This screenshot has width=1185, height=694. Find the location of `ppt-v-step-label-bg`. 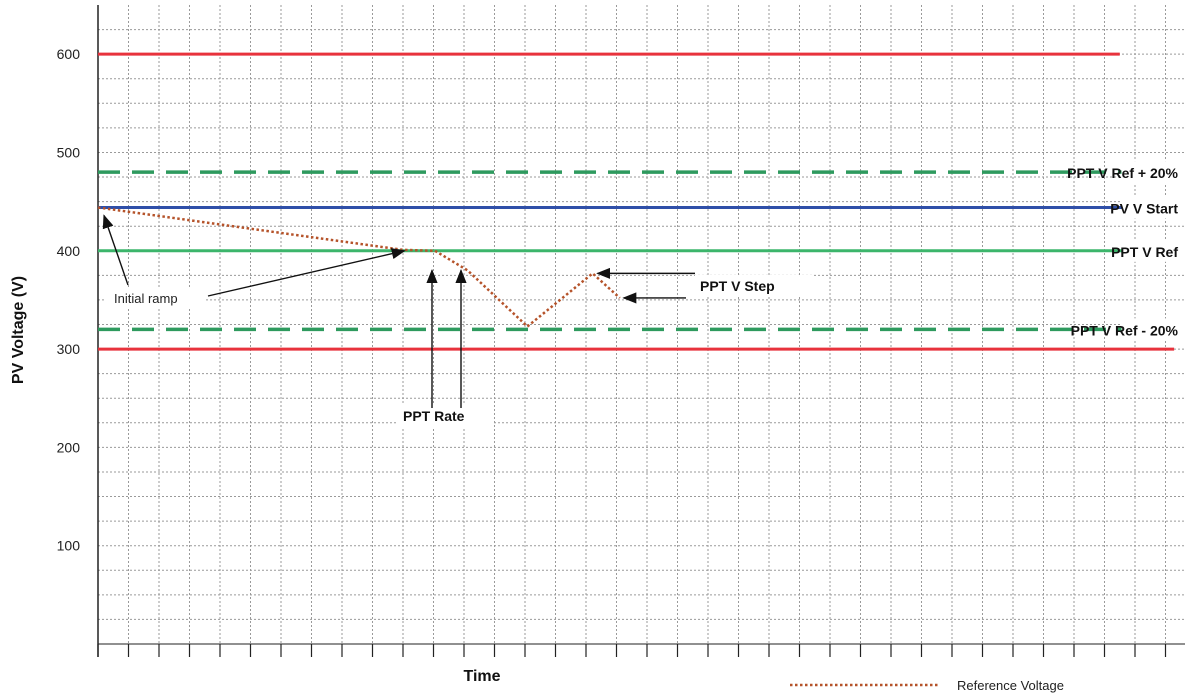

ppt-v-step-label-bg is located at coordinates (754, 286).